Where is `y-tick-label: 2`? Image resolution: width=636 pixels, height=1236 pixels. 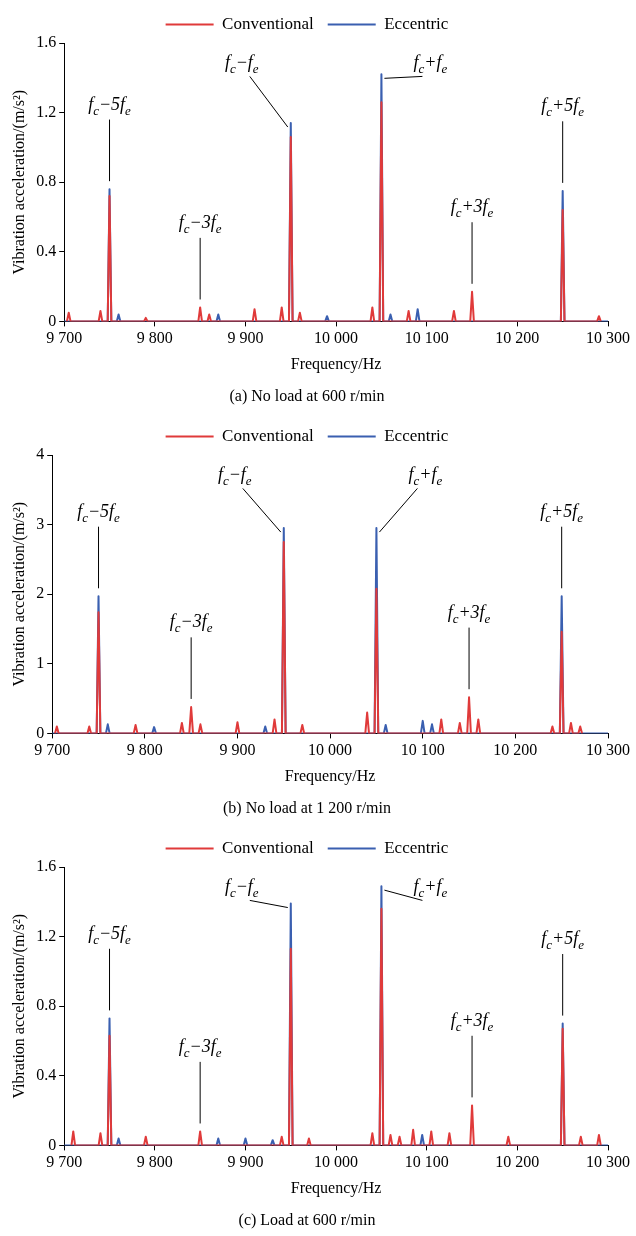 y-tick-label: 2 is located at coordinates (40, 593).